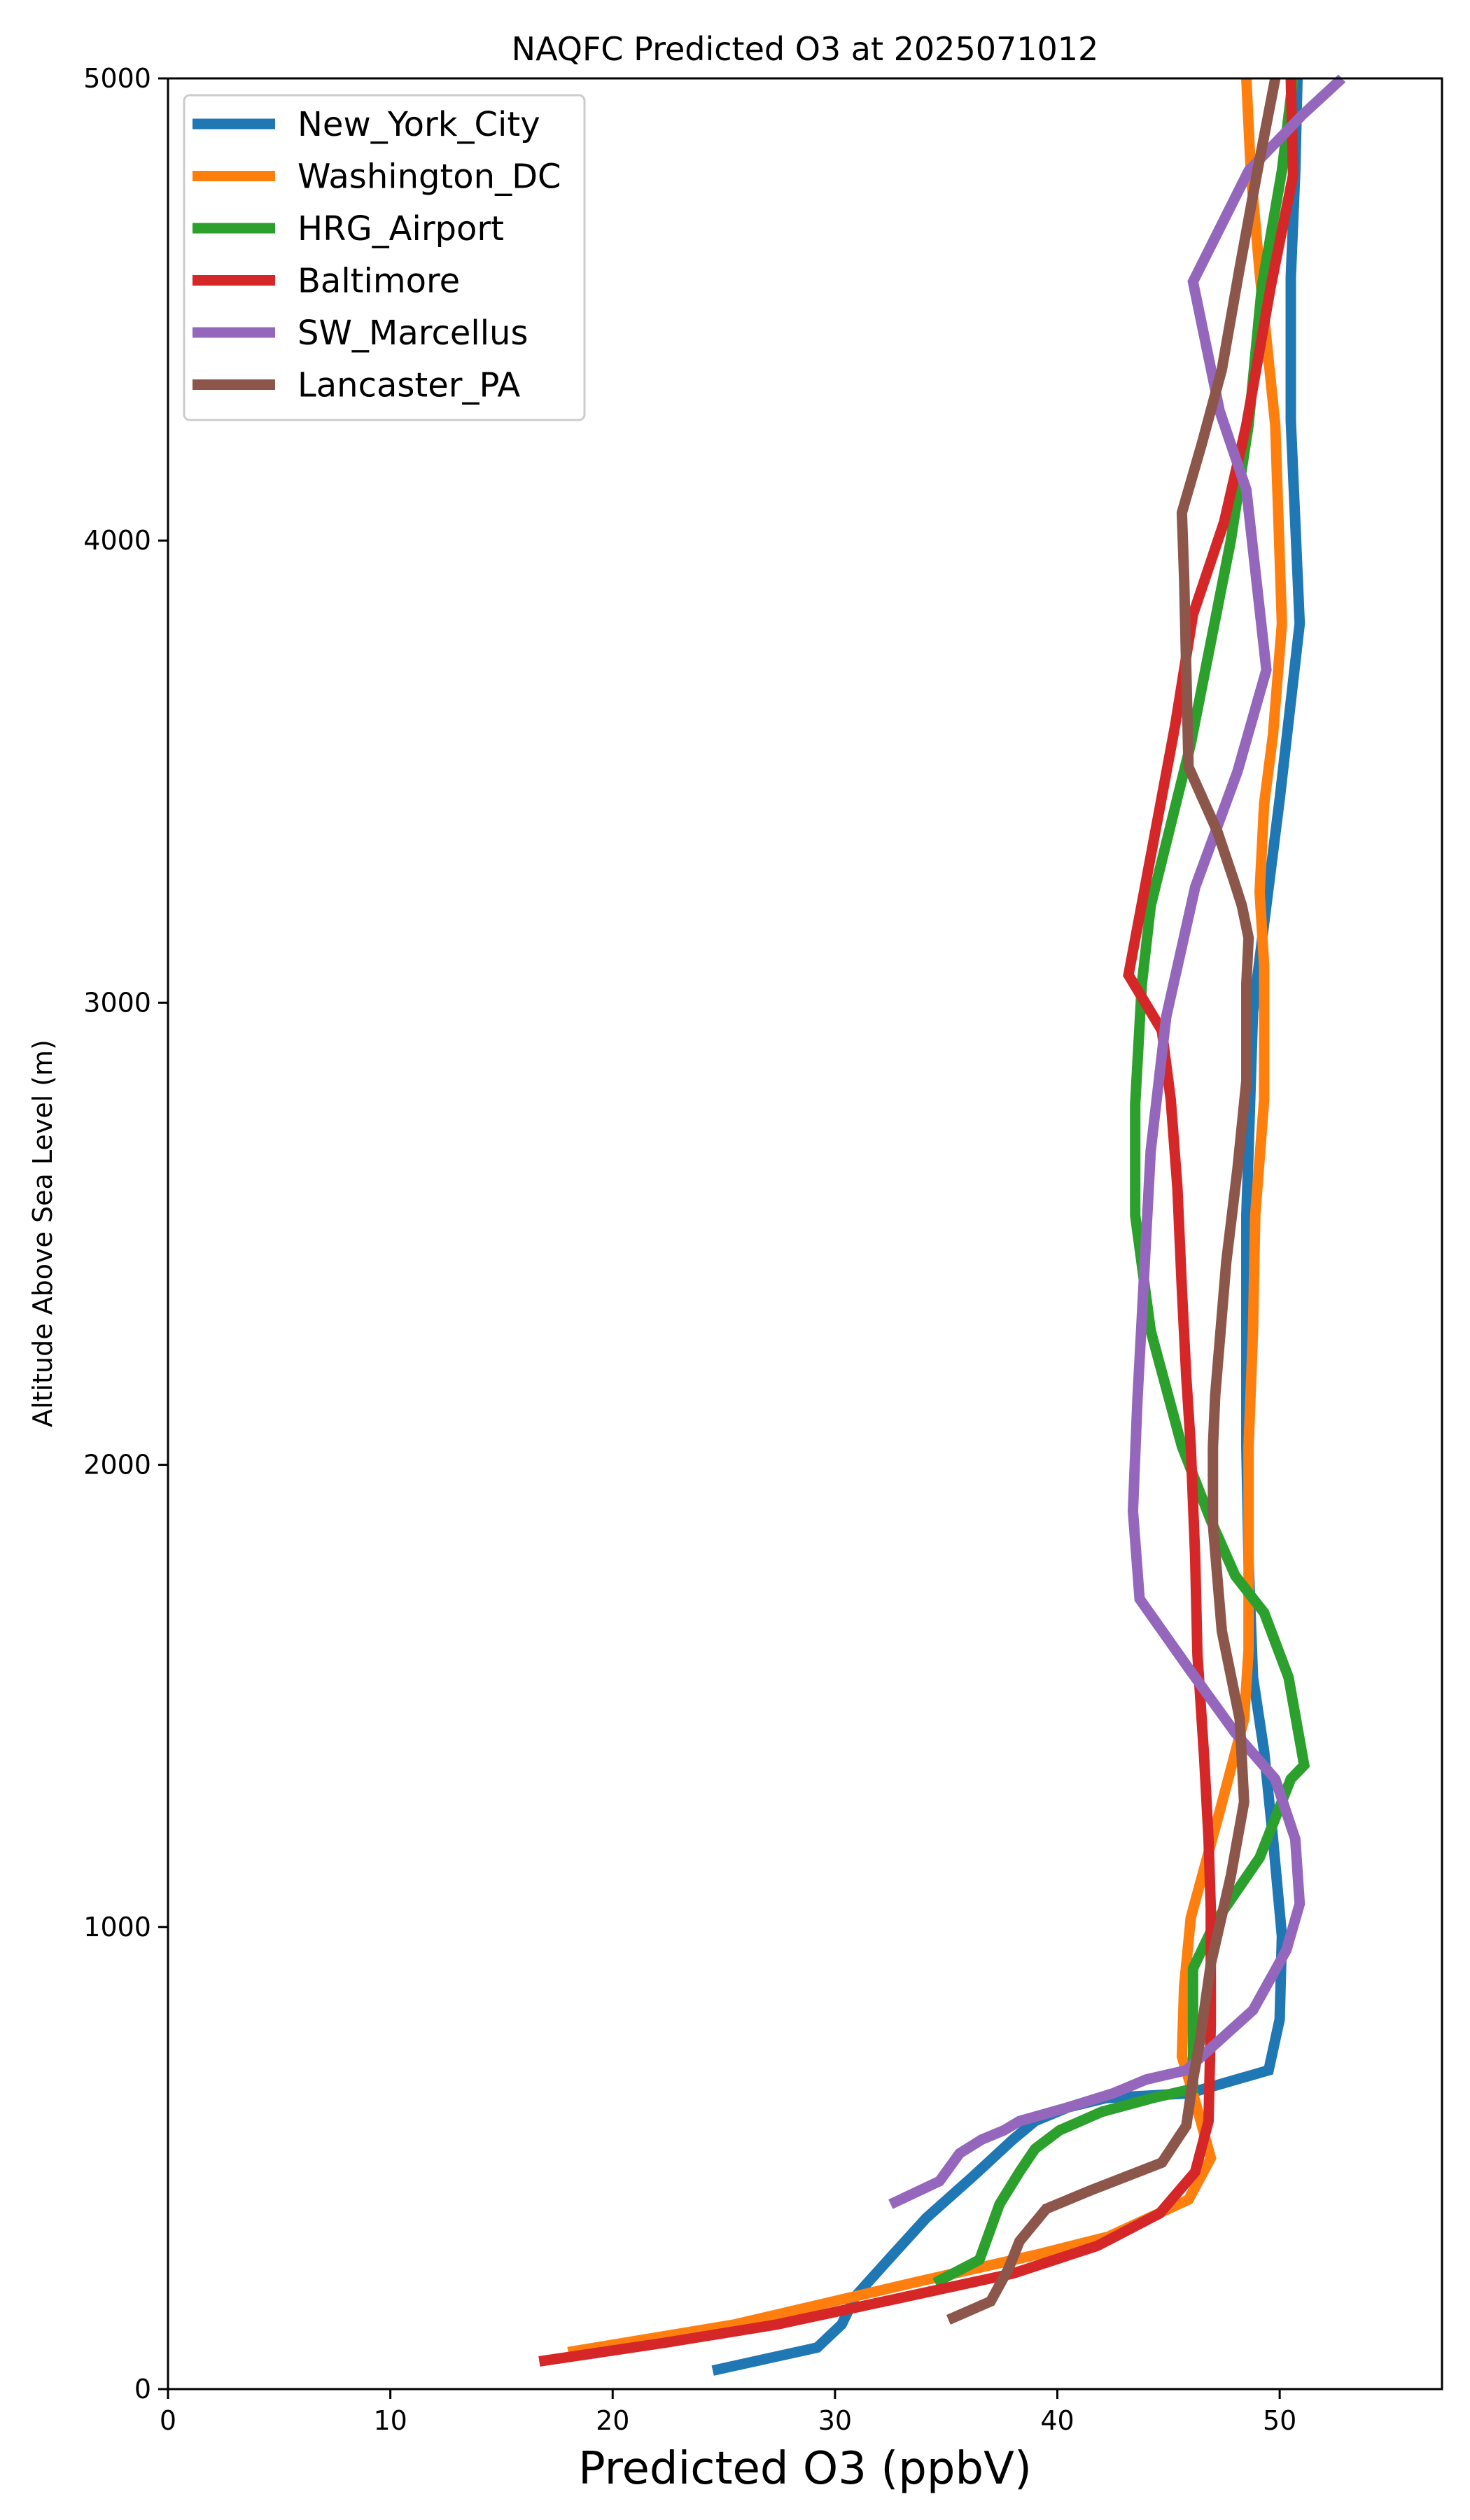 This screenshot has height=2520, width=1470. What do you see at coordinates (805, 49) in the screenshot?
I see `chart-title: NAQFC Predicted O3 at 2025071012` at bounding box center [805, 49].